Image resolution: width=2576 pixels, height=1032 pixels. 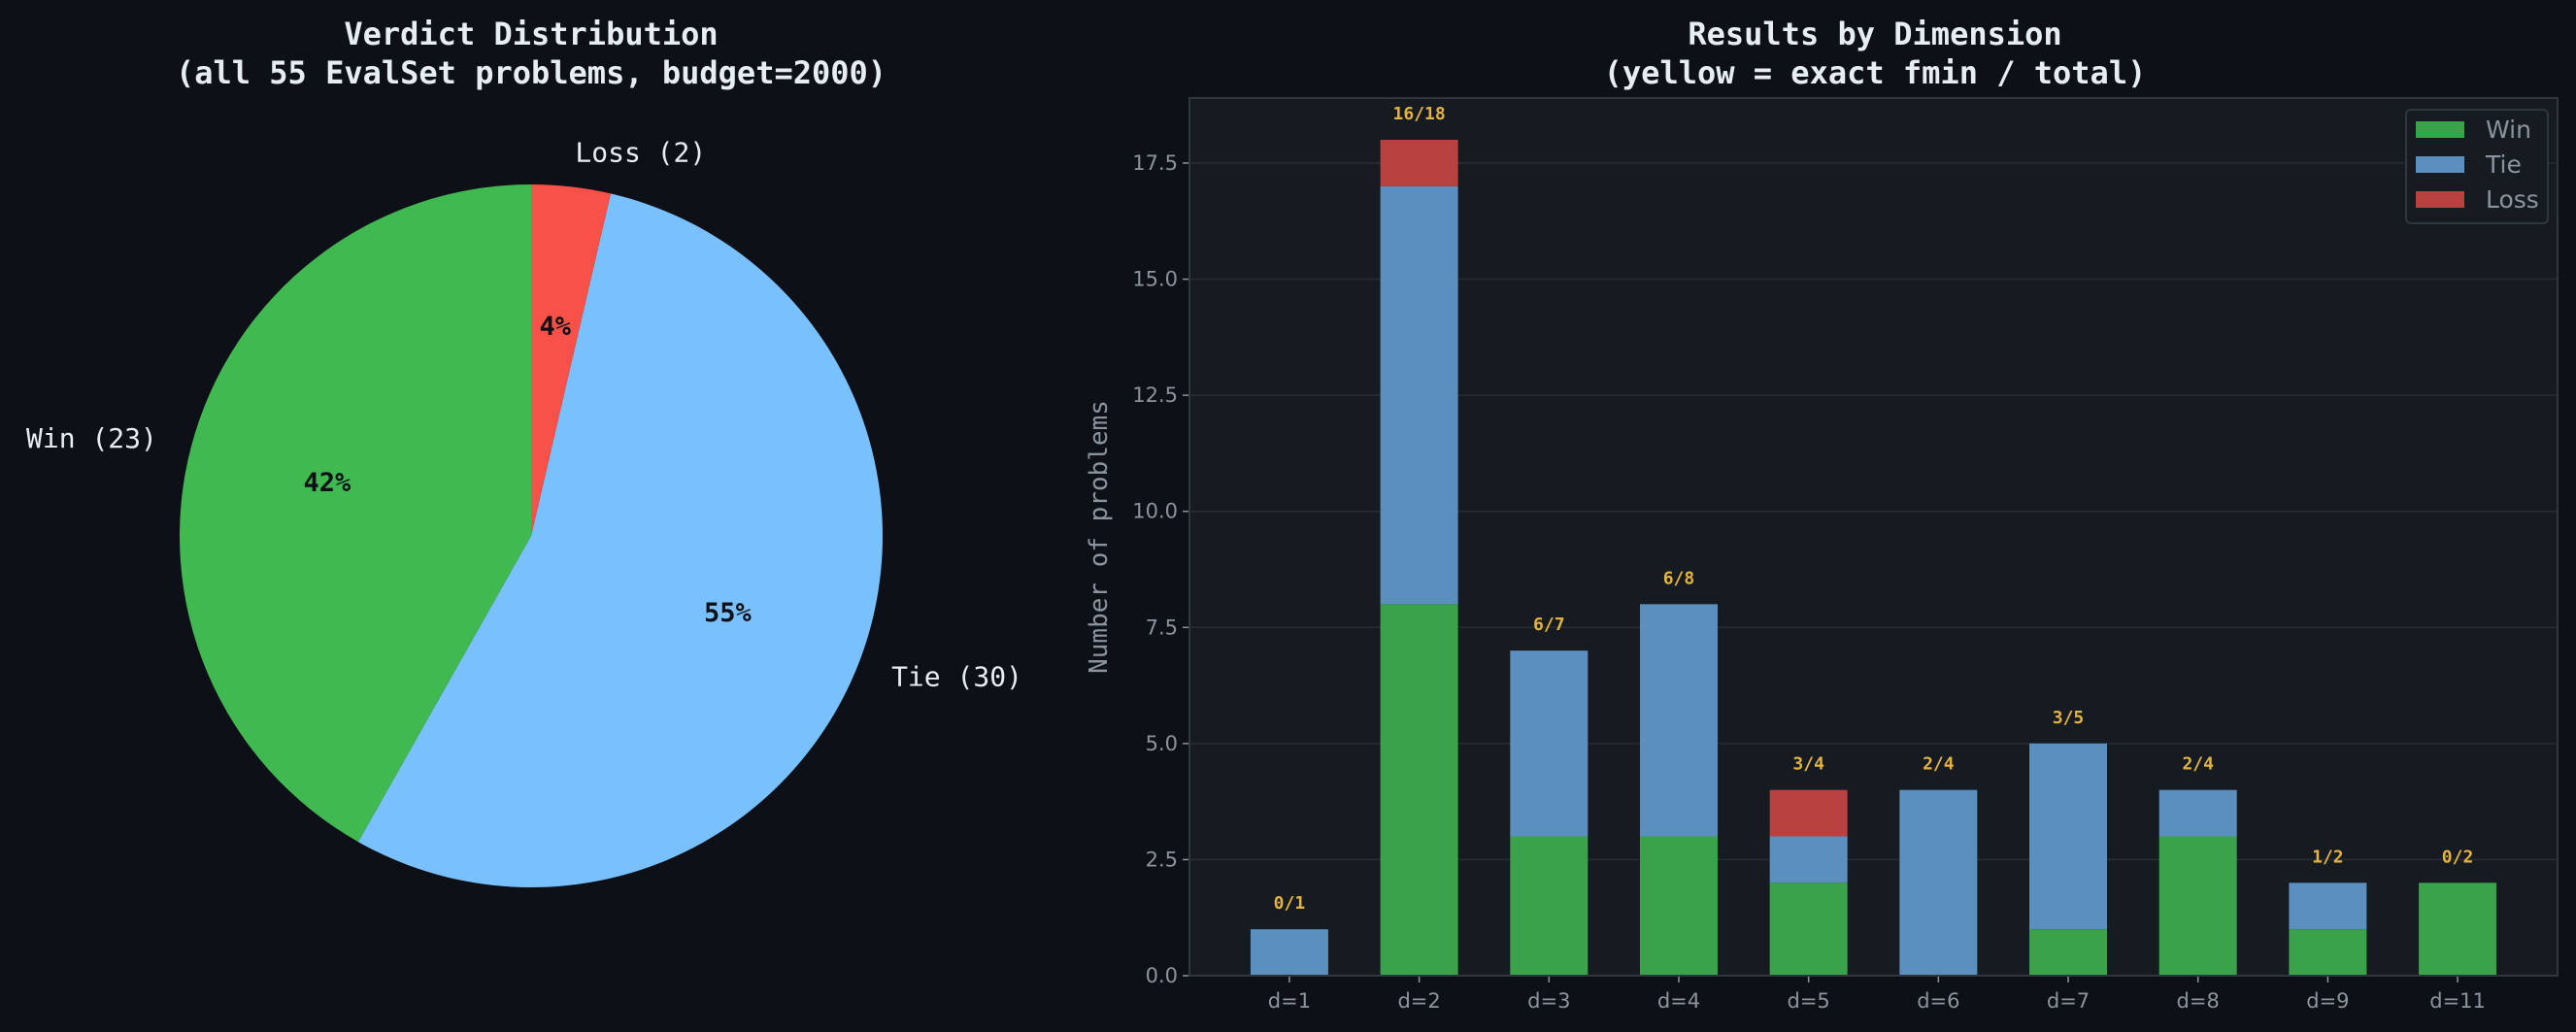 I want to click on y-axis-label: Number of problems, so click(x=1100, y=537).